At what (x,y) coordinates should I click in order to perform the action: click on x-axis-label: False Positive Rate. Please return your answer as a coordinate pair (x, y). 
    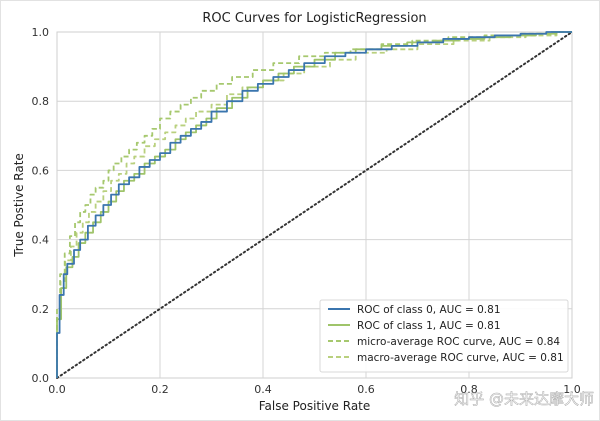
    Looking at the image, I should click on (315, 406).